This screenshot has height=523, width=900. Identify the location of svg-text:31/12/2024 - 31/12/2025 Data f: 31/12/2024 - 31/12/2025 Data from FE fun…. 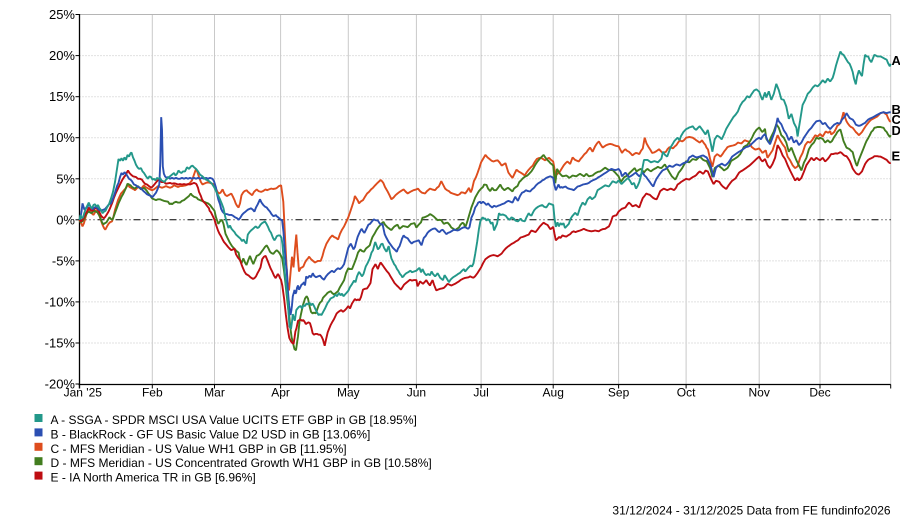
(751, 511).